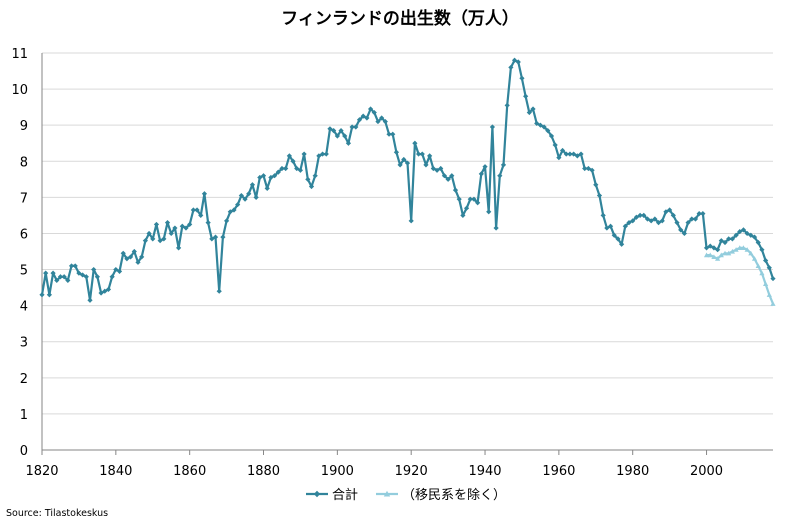  I want to click on x-tick-label: 2000, so click(706, 471).